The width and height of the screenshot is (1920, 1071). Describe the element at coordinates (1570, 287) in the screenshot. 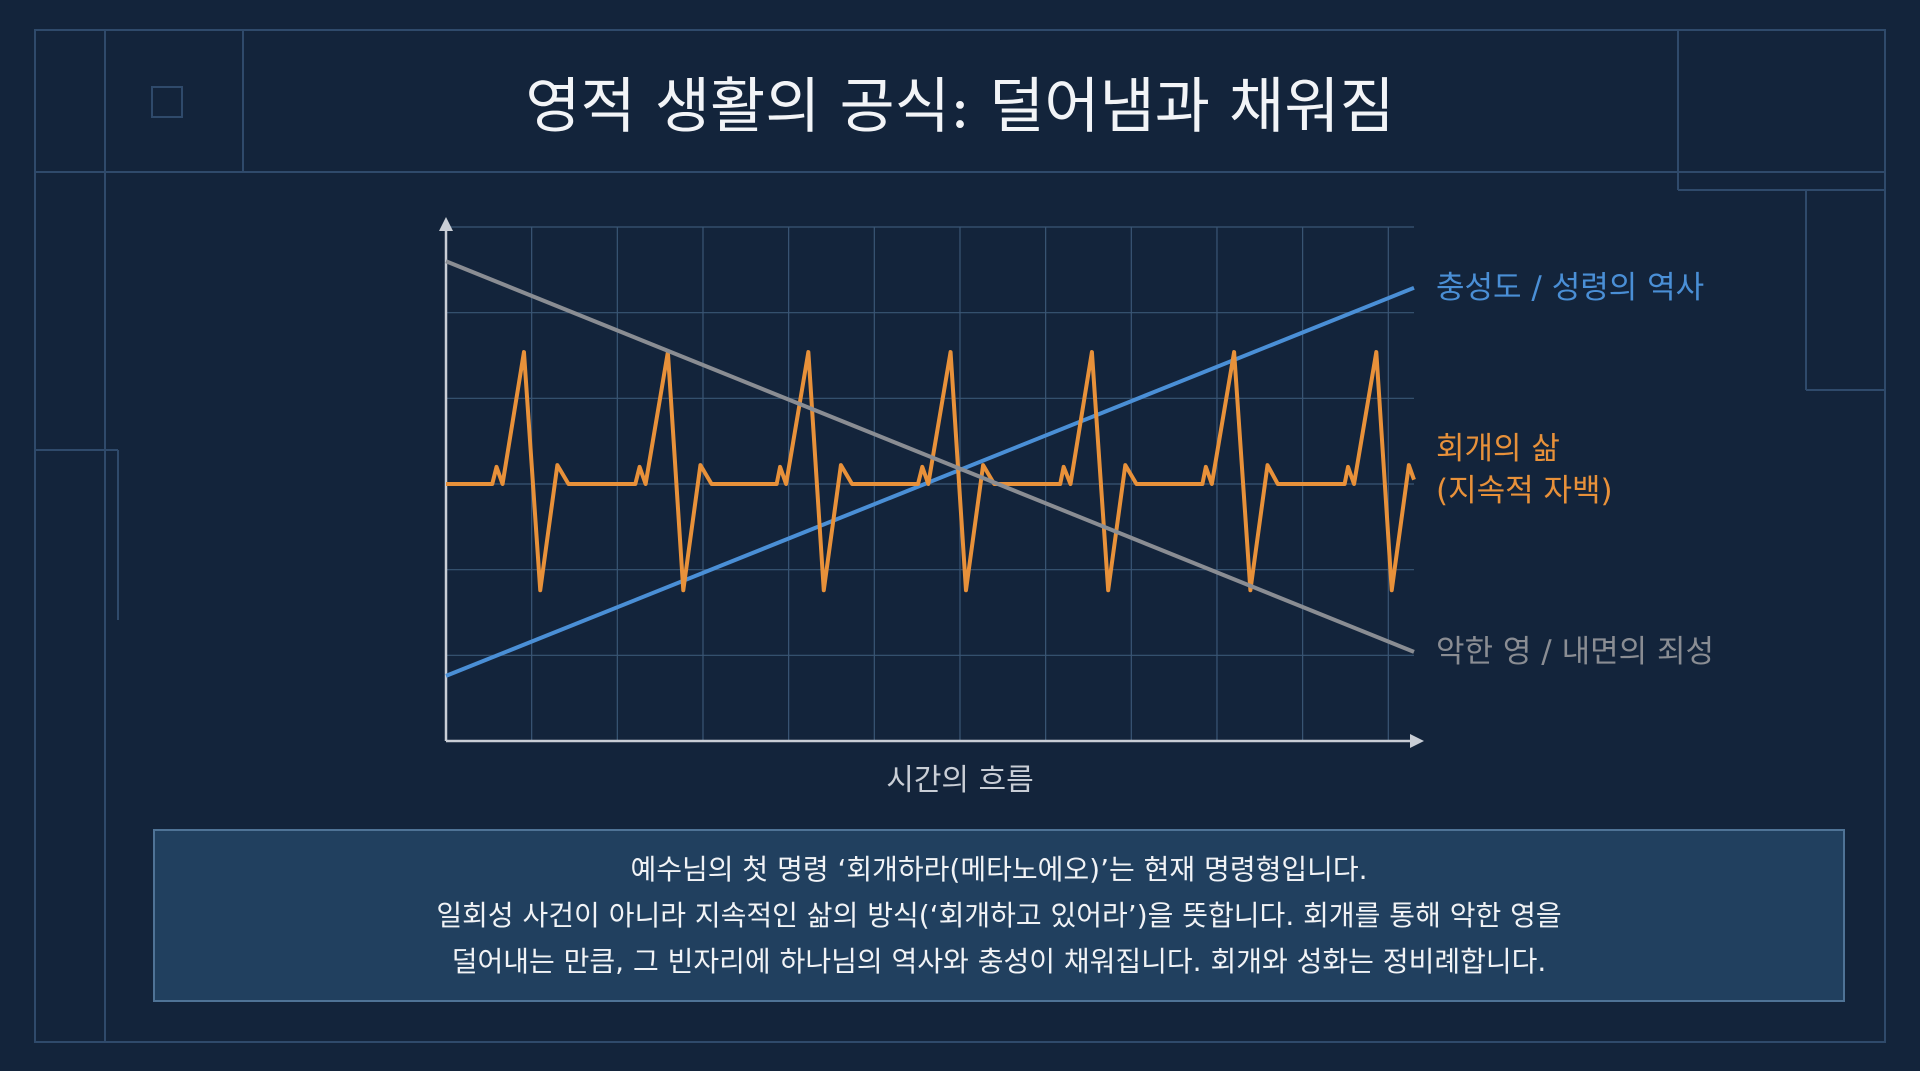

I see `series-label: 충성도 / 성령의 역사` at that location.